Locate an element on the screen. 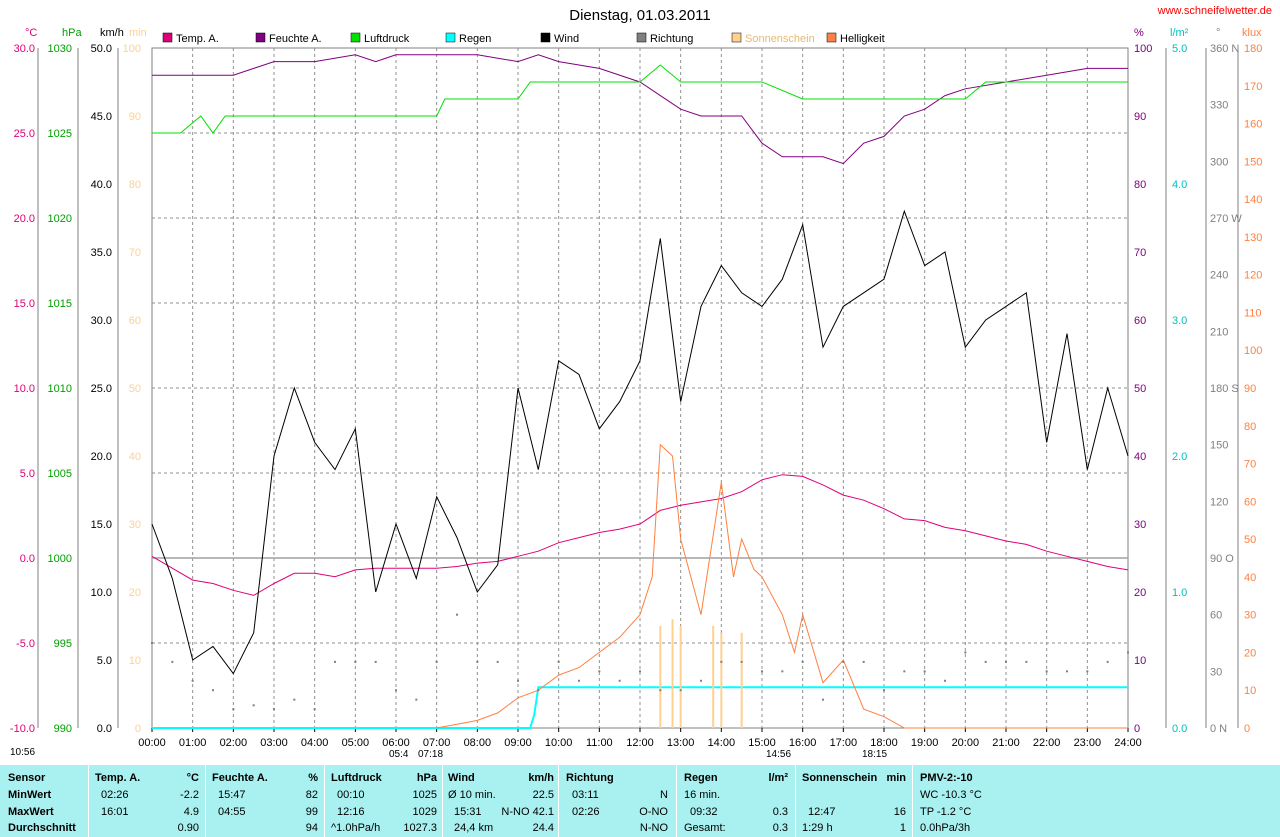 The height and width of the screenshot is (837, 1280). temp-min-time: 02:26 is located at coordinates (115, 795).